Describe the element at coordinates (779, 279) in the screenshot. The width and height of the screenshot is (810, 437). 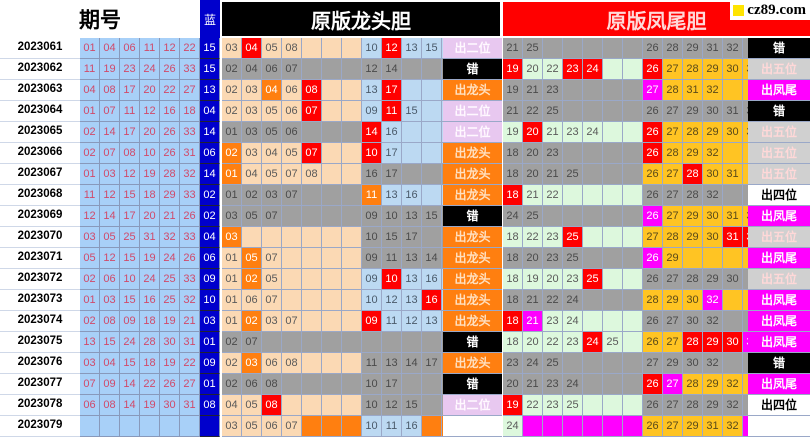
I see `phoenix-result-badge: 出五位` at that location.